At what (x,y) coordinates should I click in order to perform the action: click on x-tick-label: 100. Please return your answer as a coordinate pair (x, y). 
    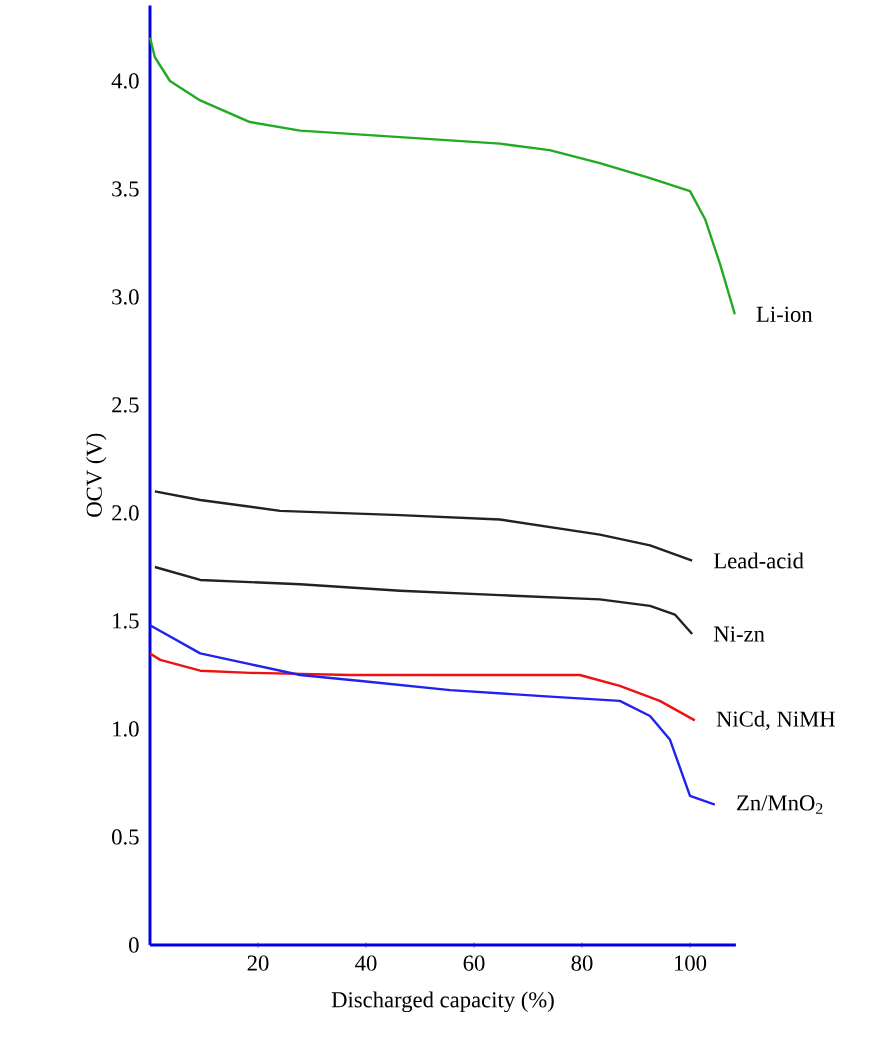
    Looking at the image, I should click on (690, 963).